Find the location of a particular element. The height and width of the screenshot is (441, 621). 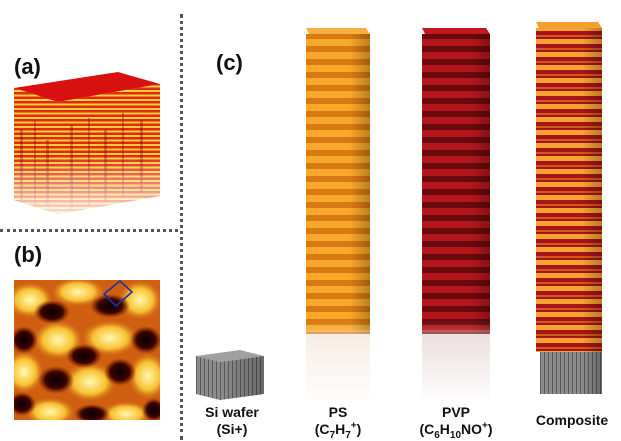

pvp-column is located at coordinates (456, 214).